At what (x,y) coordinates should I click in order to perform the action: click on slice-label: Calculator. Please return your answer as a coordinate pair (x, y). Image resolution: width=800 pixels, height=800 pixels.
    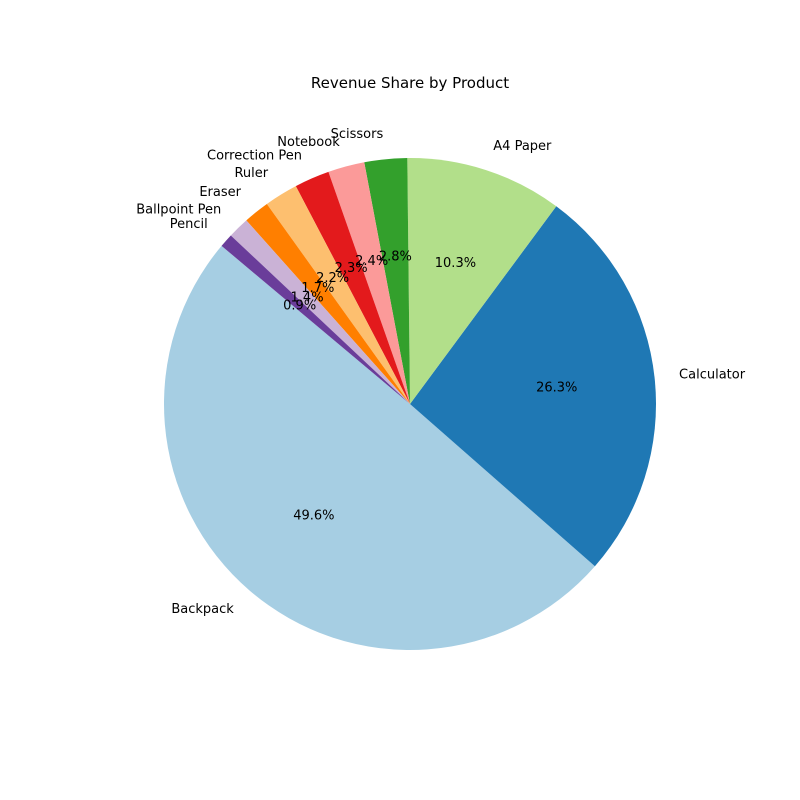
    Looking at the image, I should click on (712, 375).